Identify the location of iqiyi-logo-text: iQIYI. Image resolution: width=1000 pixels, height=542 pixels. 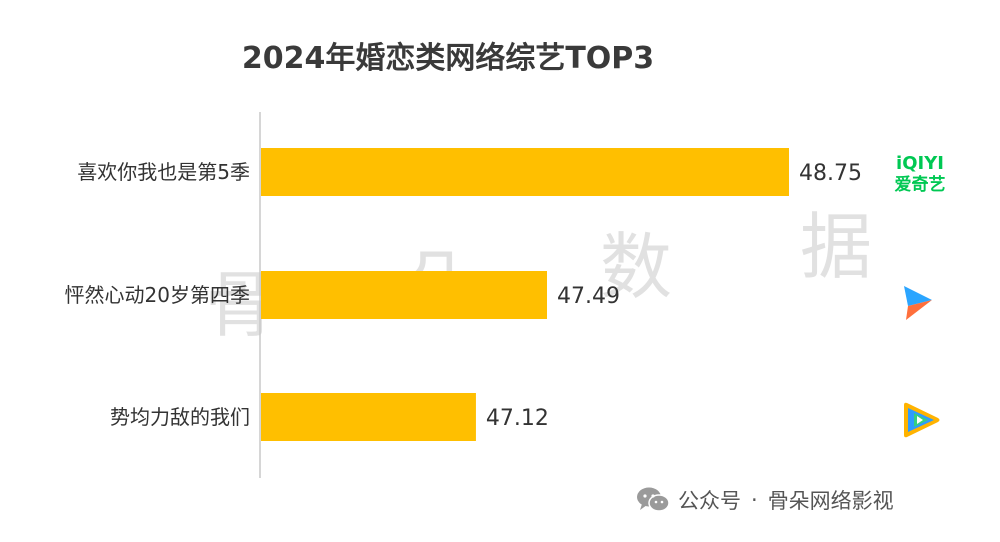
(920, 163).